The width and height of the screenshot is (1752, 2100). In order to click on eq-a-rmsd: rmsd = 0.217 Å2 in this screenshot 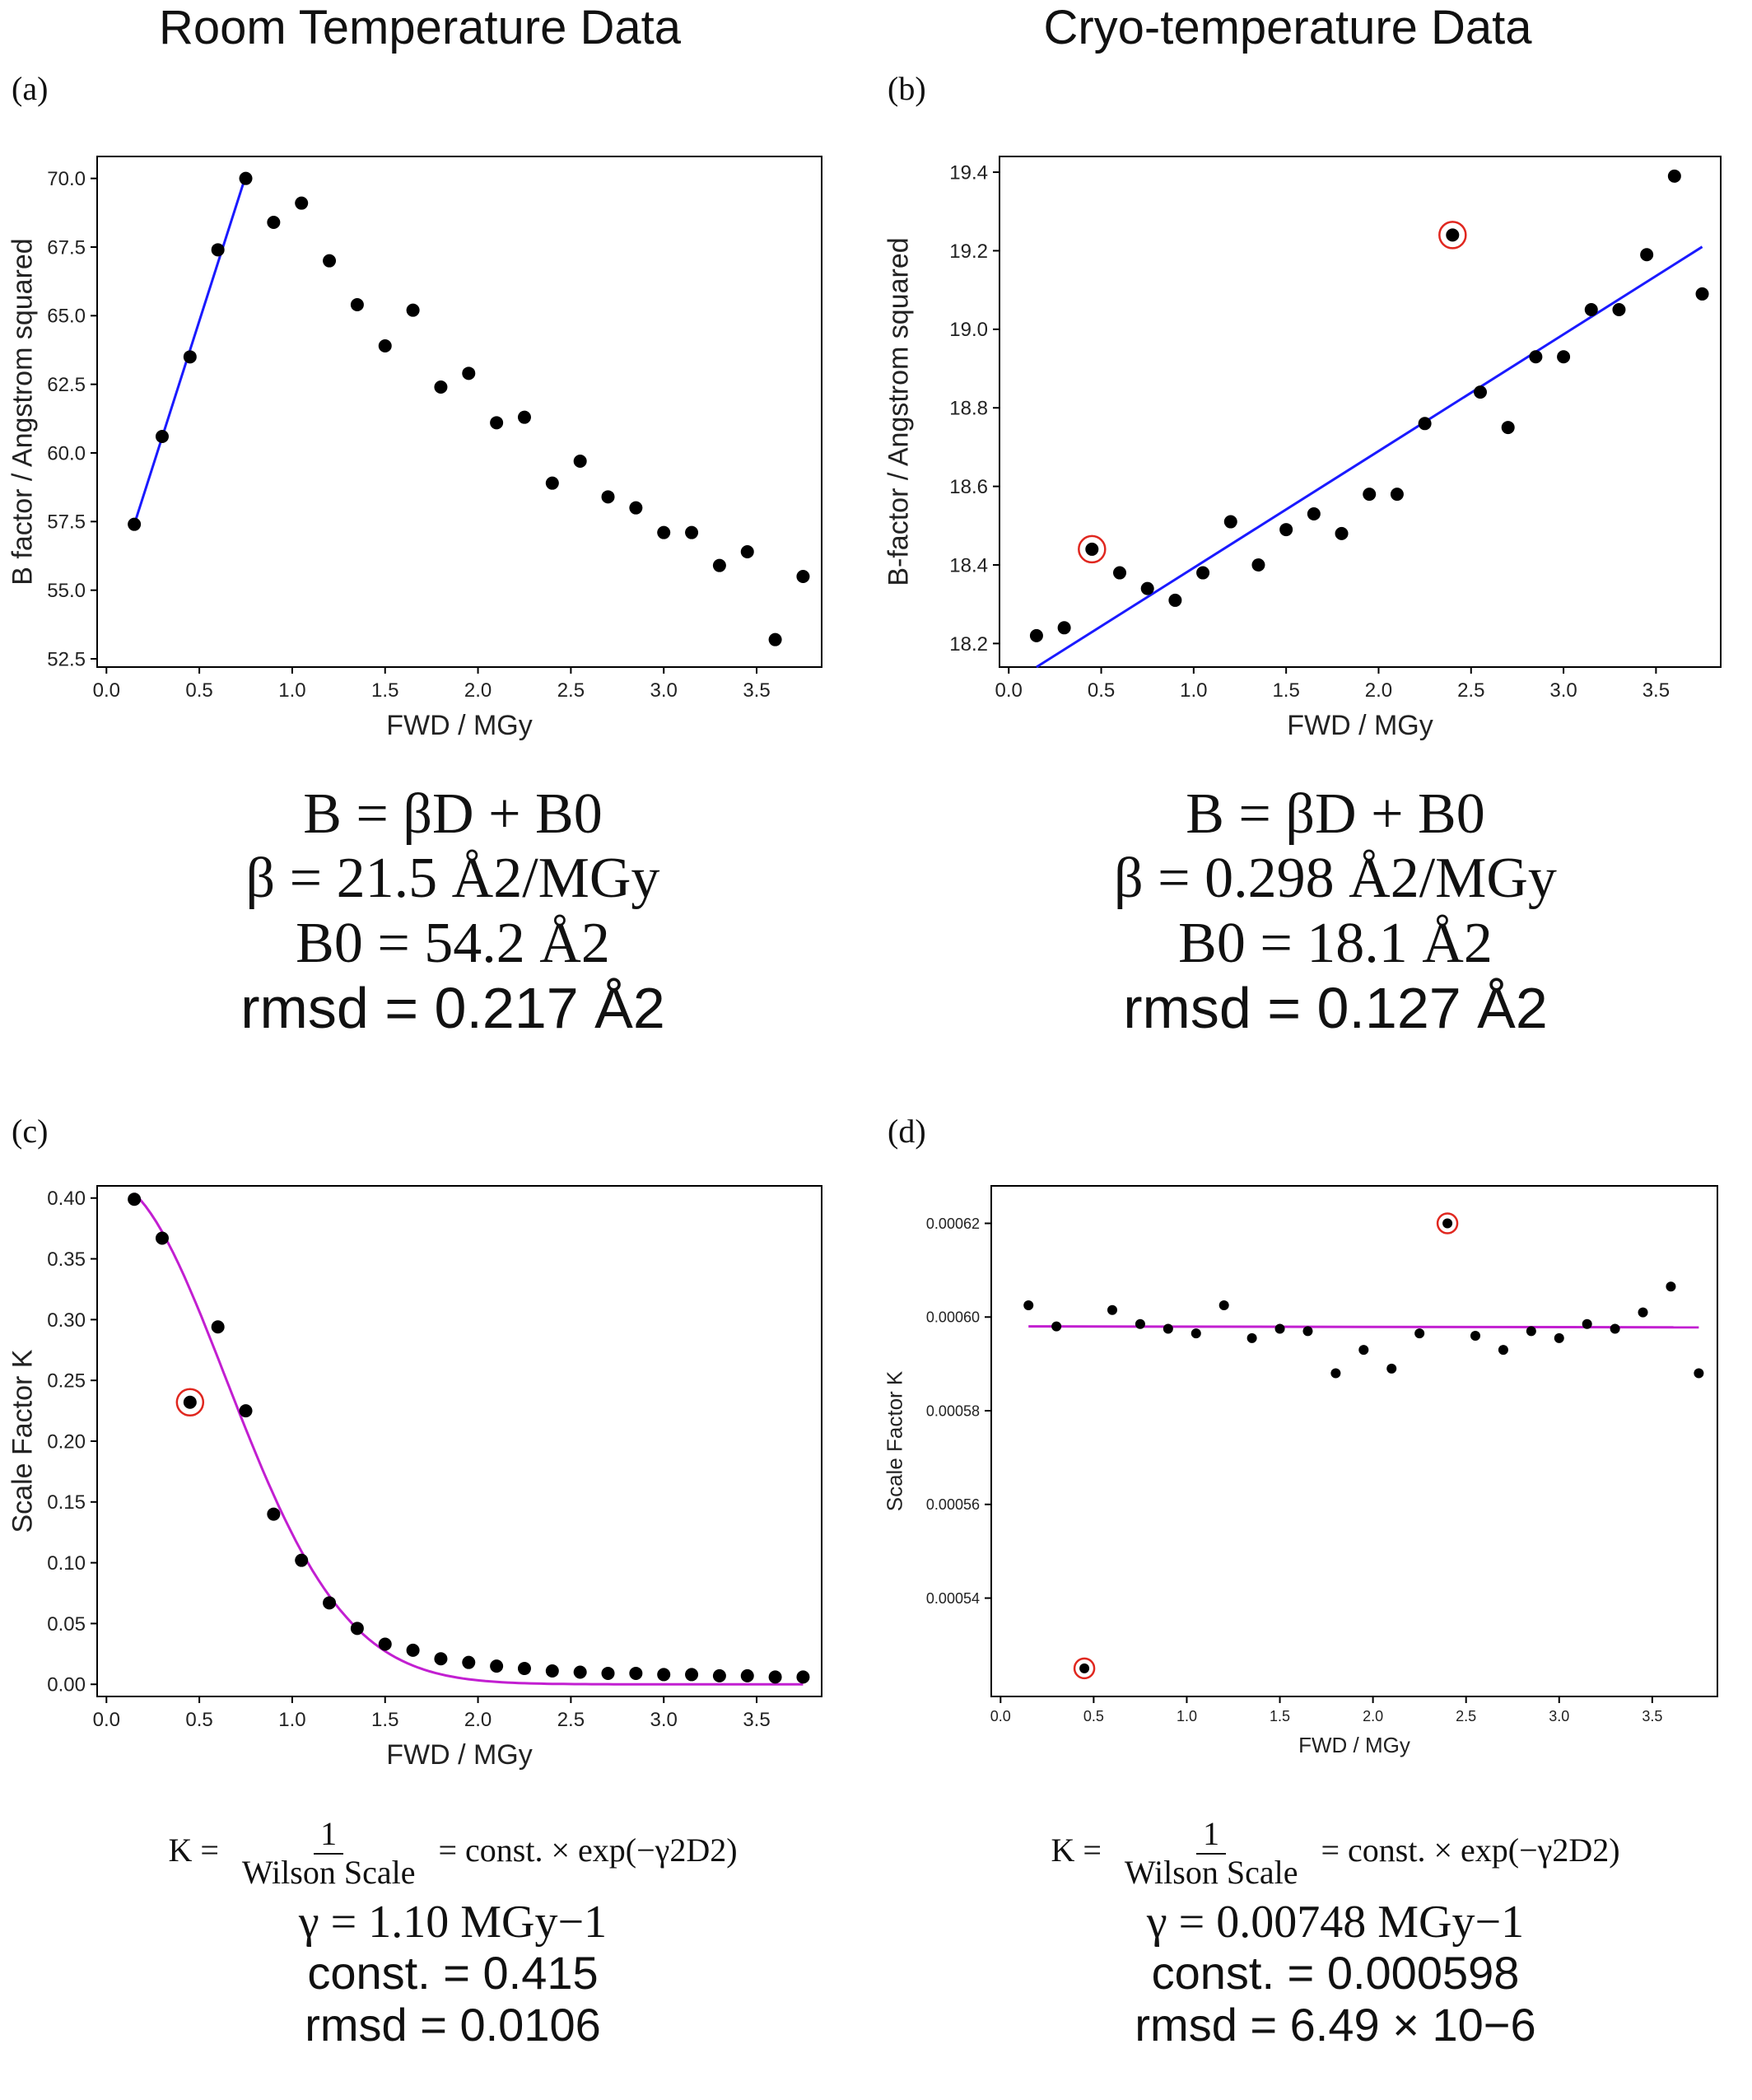, I will do `click(452, 1008)`.